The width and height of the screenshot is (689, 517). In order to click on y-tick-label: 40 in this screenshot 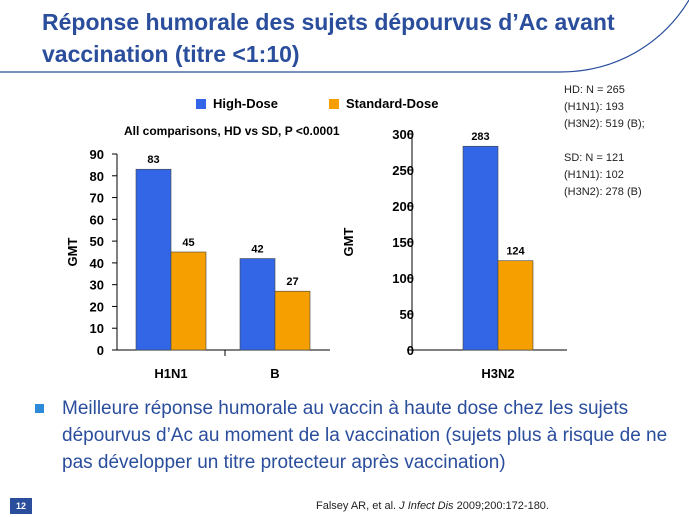, I will do `click(97, 263)`.